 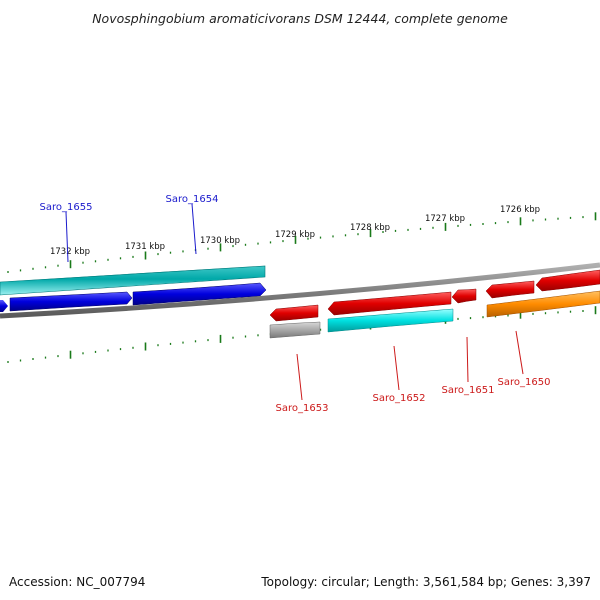 What do you see at coordinates (445, 219) in the screenshot?
I see `kbp-label-1727: 1727 kbp` at bounding box center [445, 219].